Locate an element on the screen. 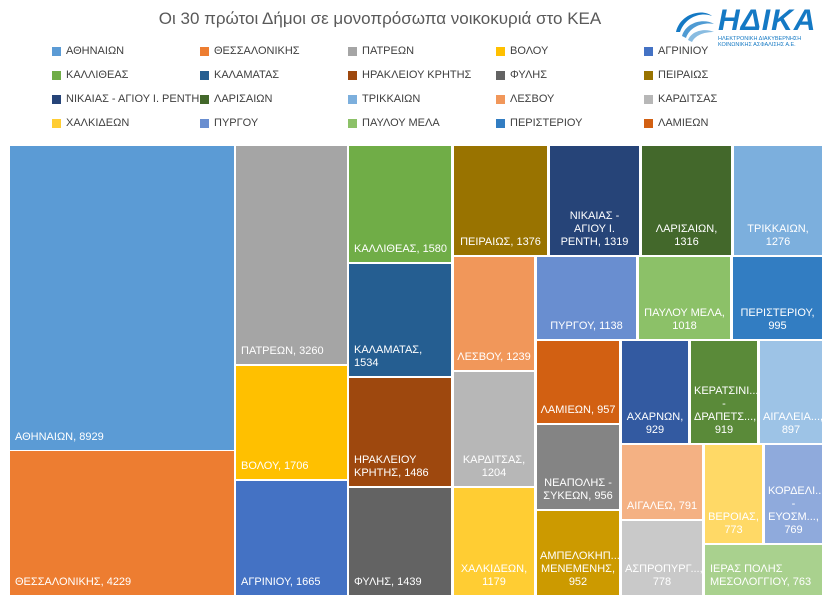 Image resolution: width=832 pixels, height=604 pixels. treemap-tile: ΒΕΡΟΙΑΣ, 773 is located at coordinates (733, 494).